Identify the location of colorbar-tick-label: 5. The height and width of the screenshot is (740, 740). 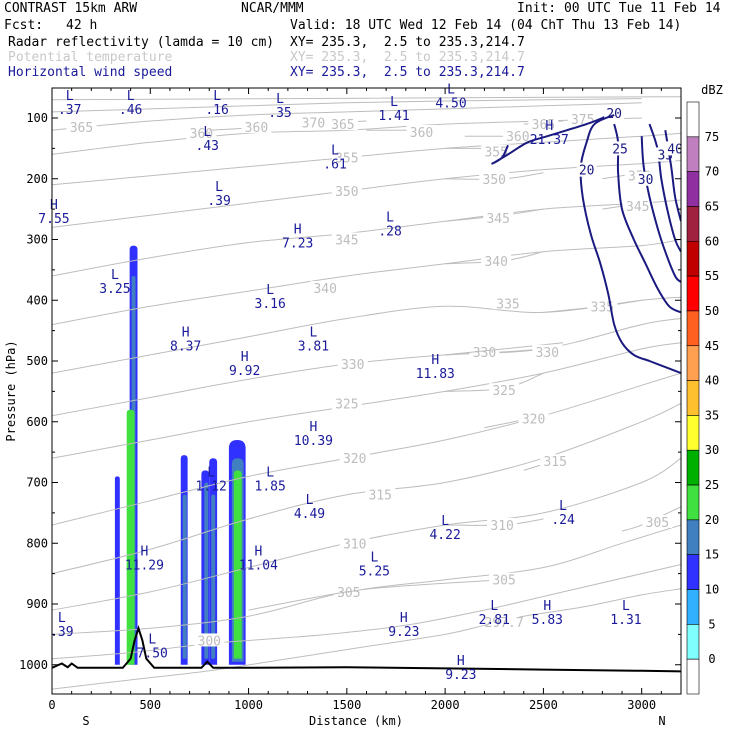
(711, 624).